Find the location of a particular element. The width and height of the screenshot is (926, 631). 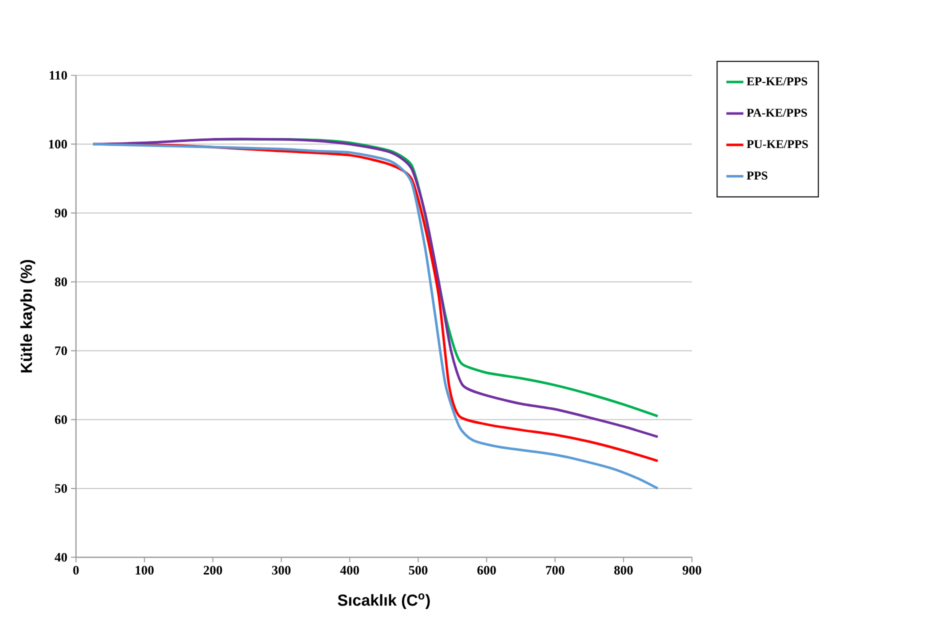

x-tick-label: 0 is located at coordinates (76, 570).